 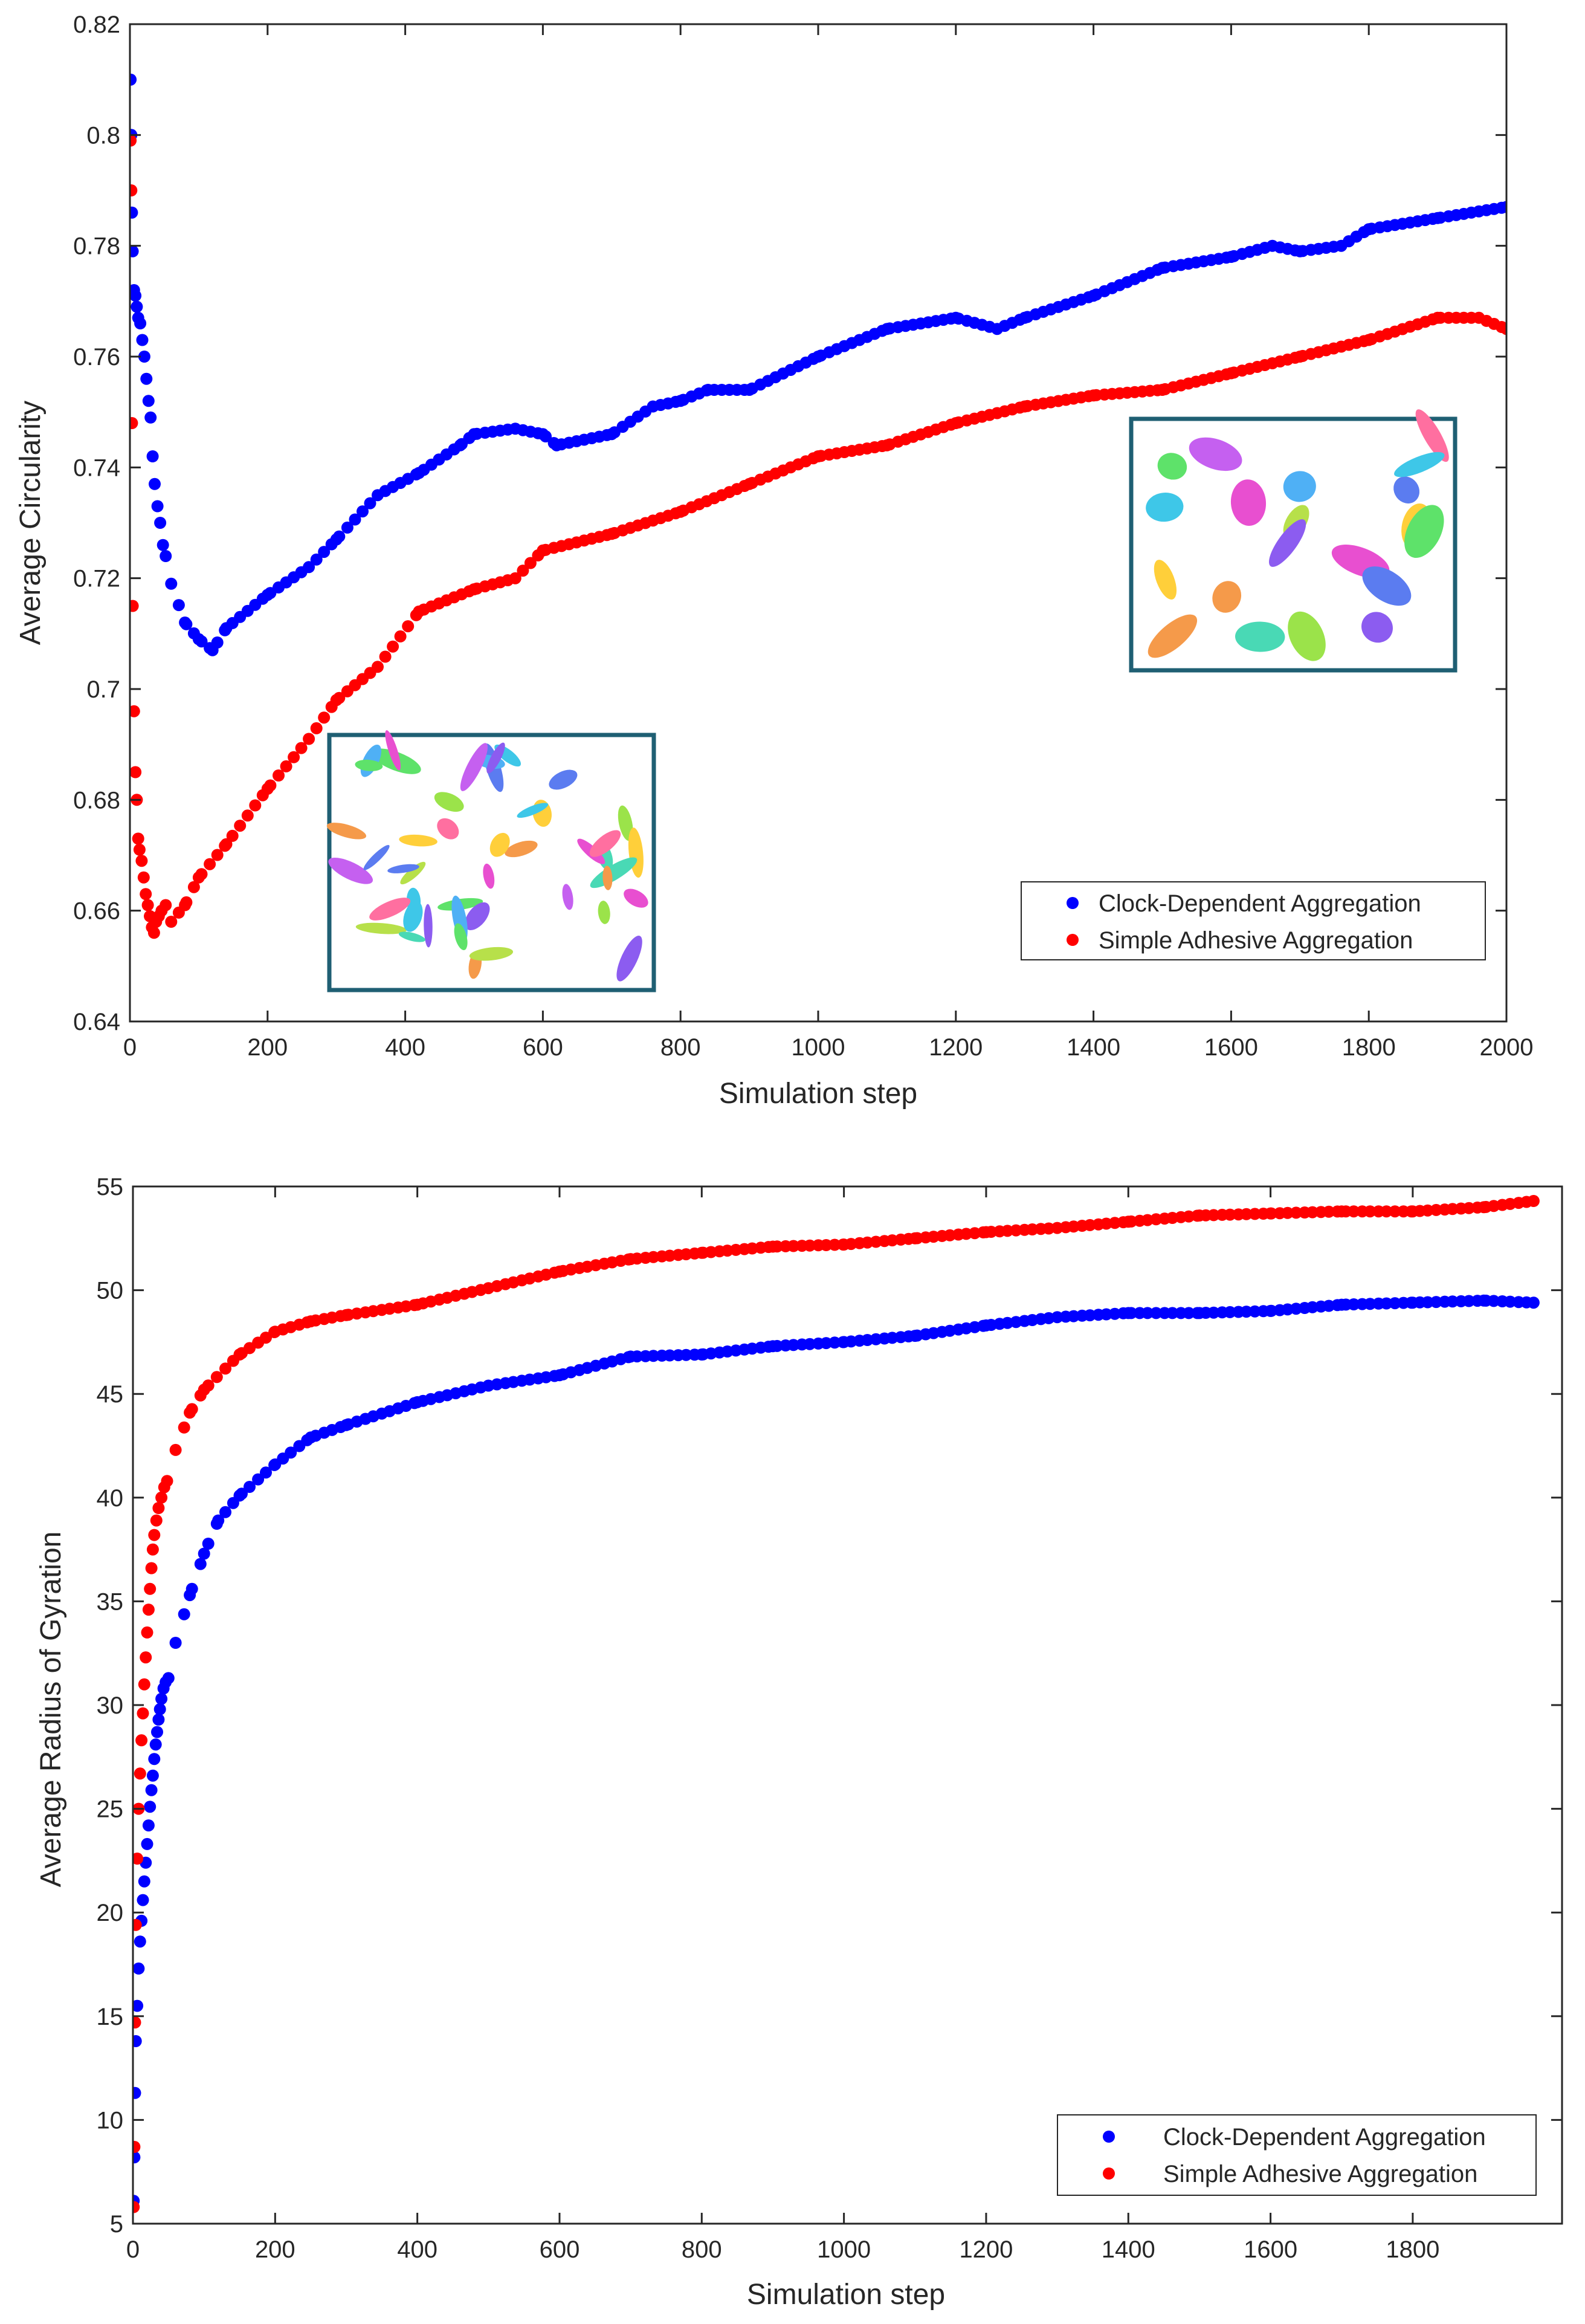 What do you see at coordinates (844, 2249) in the screenshot?
I see `x-tick-label: 1000` at bounding box center [844, 2249].